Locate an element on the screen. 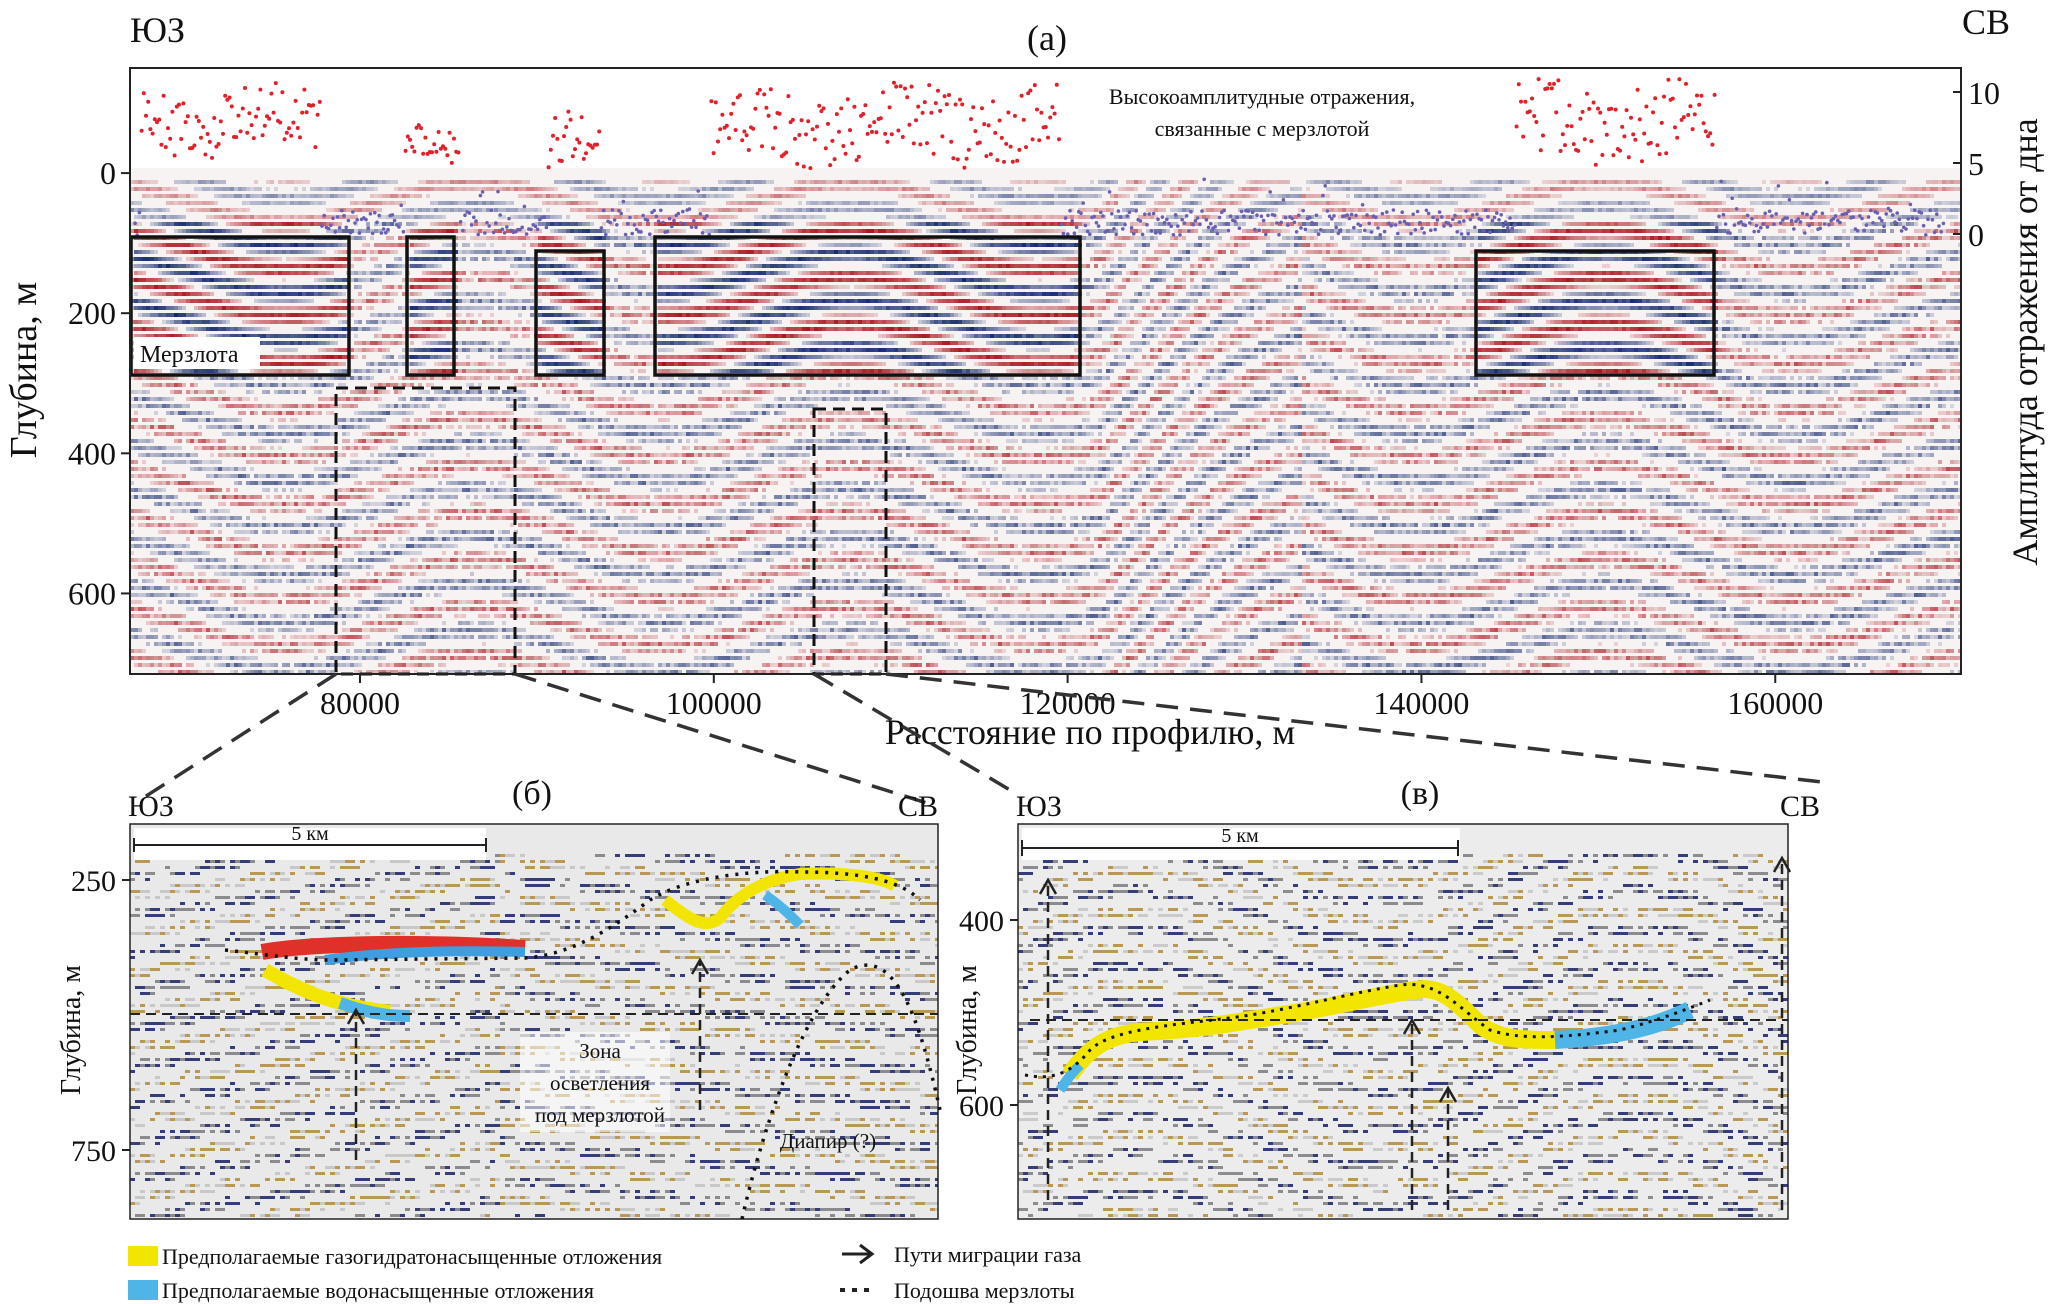 The width and height of the screenshot is (2051, 1304). zoom-connector-lines is located at coordinates (981, 739).